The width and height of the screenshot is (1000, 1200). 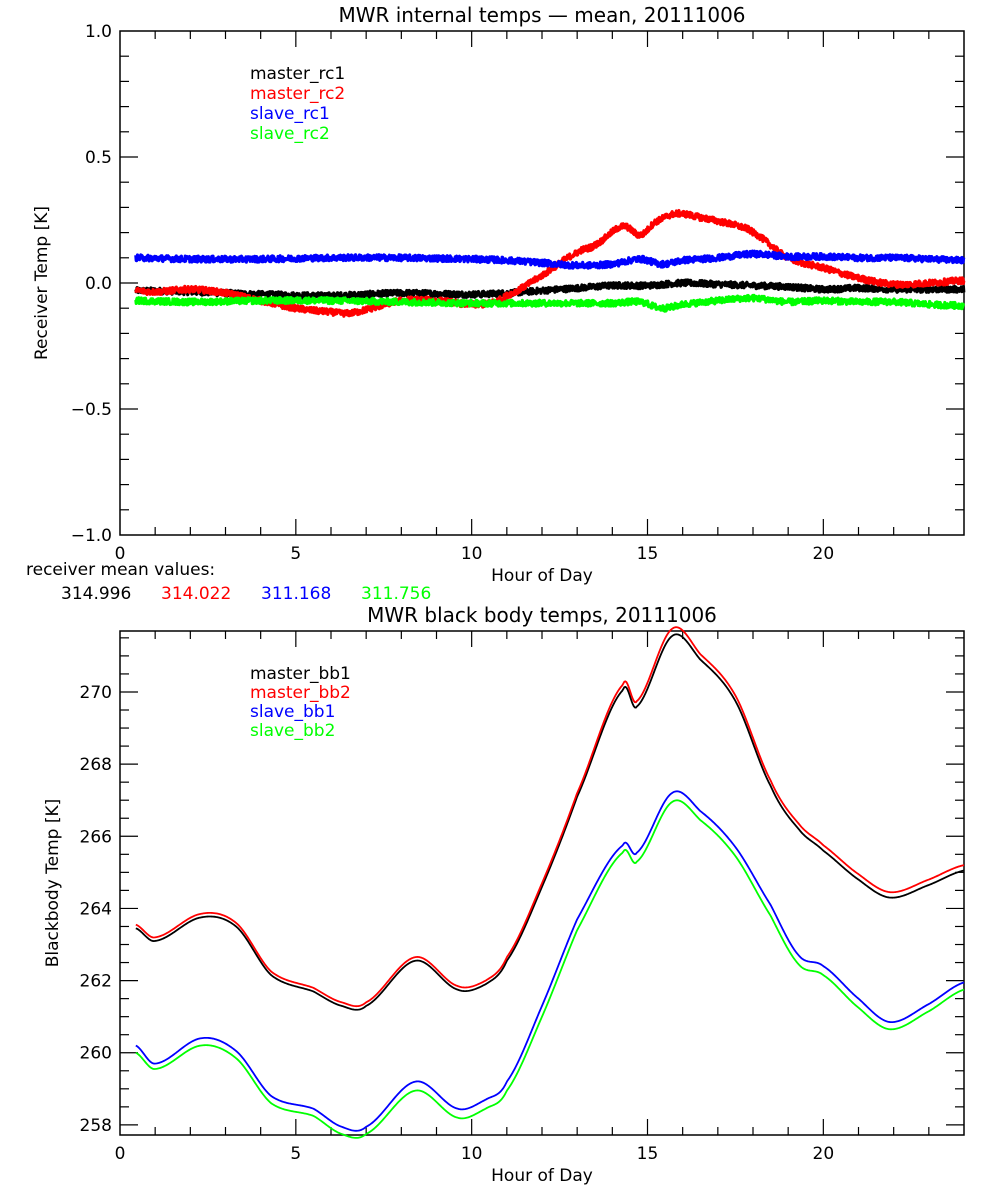 What do you see at coordinates (550, 303) in the screenshot?
I see `series-line-slave-rc2` at bounding box center [550, 303].